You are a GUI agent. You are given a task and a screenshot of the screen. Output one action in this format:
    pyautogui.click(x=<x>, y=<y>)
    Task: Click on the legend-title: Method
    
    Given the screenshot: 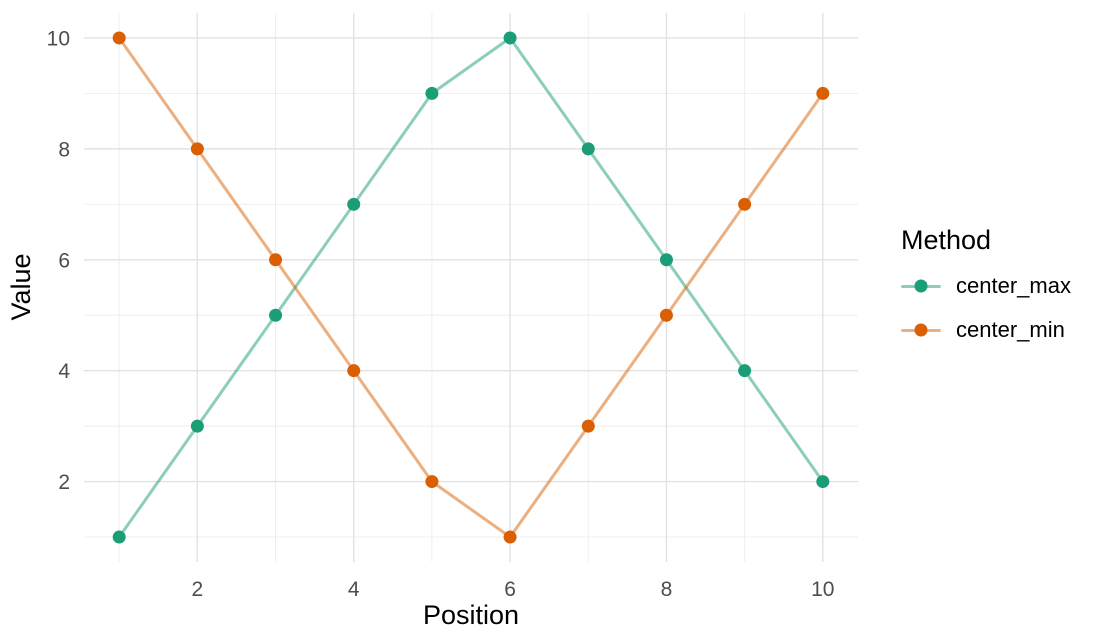 What is the action you would take?
    pyautogui.click(x=946, y=240)
    